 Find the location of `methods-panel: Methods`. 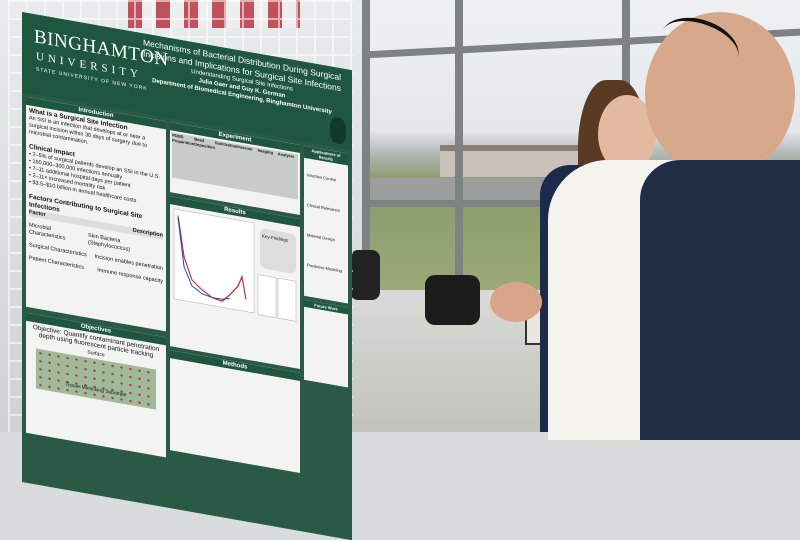

methods-panel: Methods is located at coordinates (235, 412).